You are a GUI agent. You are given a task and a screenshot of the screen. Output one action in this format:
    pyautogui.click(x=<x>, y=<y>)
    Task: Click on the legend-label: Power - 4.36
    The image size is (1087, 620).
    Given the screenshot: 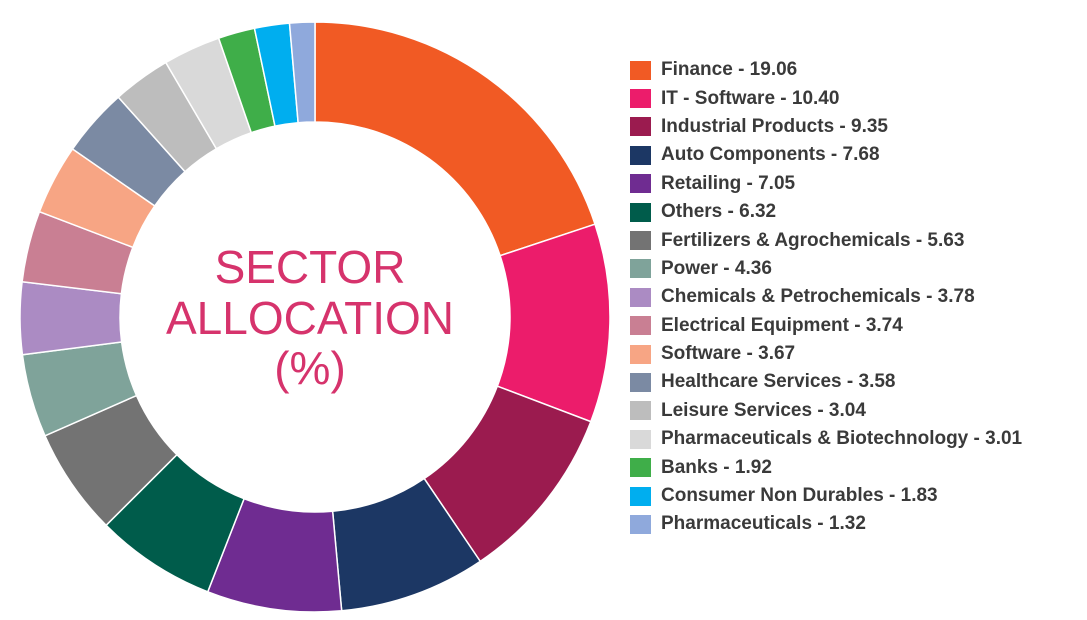 What is the action you would take?
    pyautogui.click(x=716, y=268)
    